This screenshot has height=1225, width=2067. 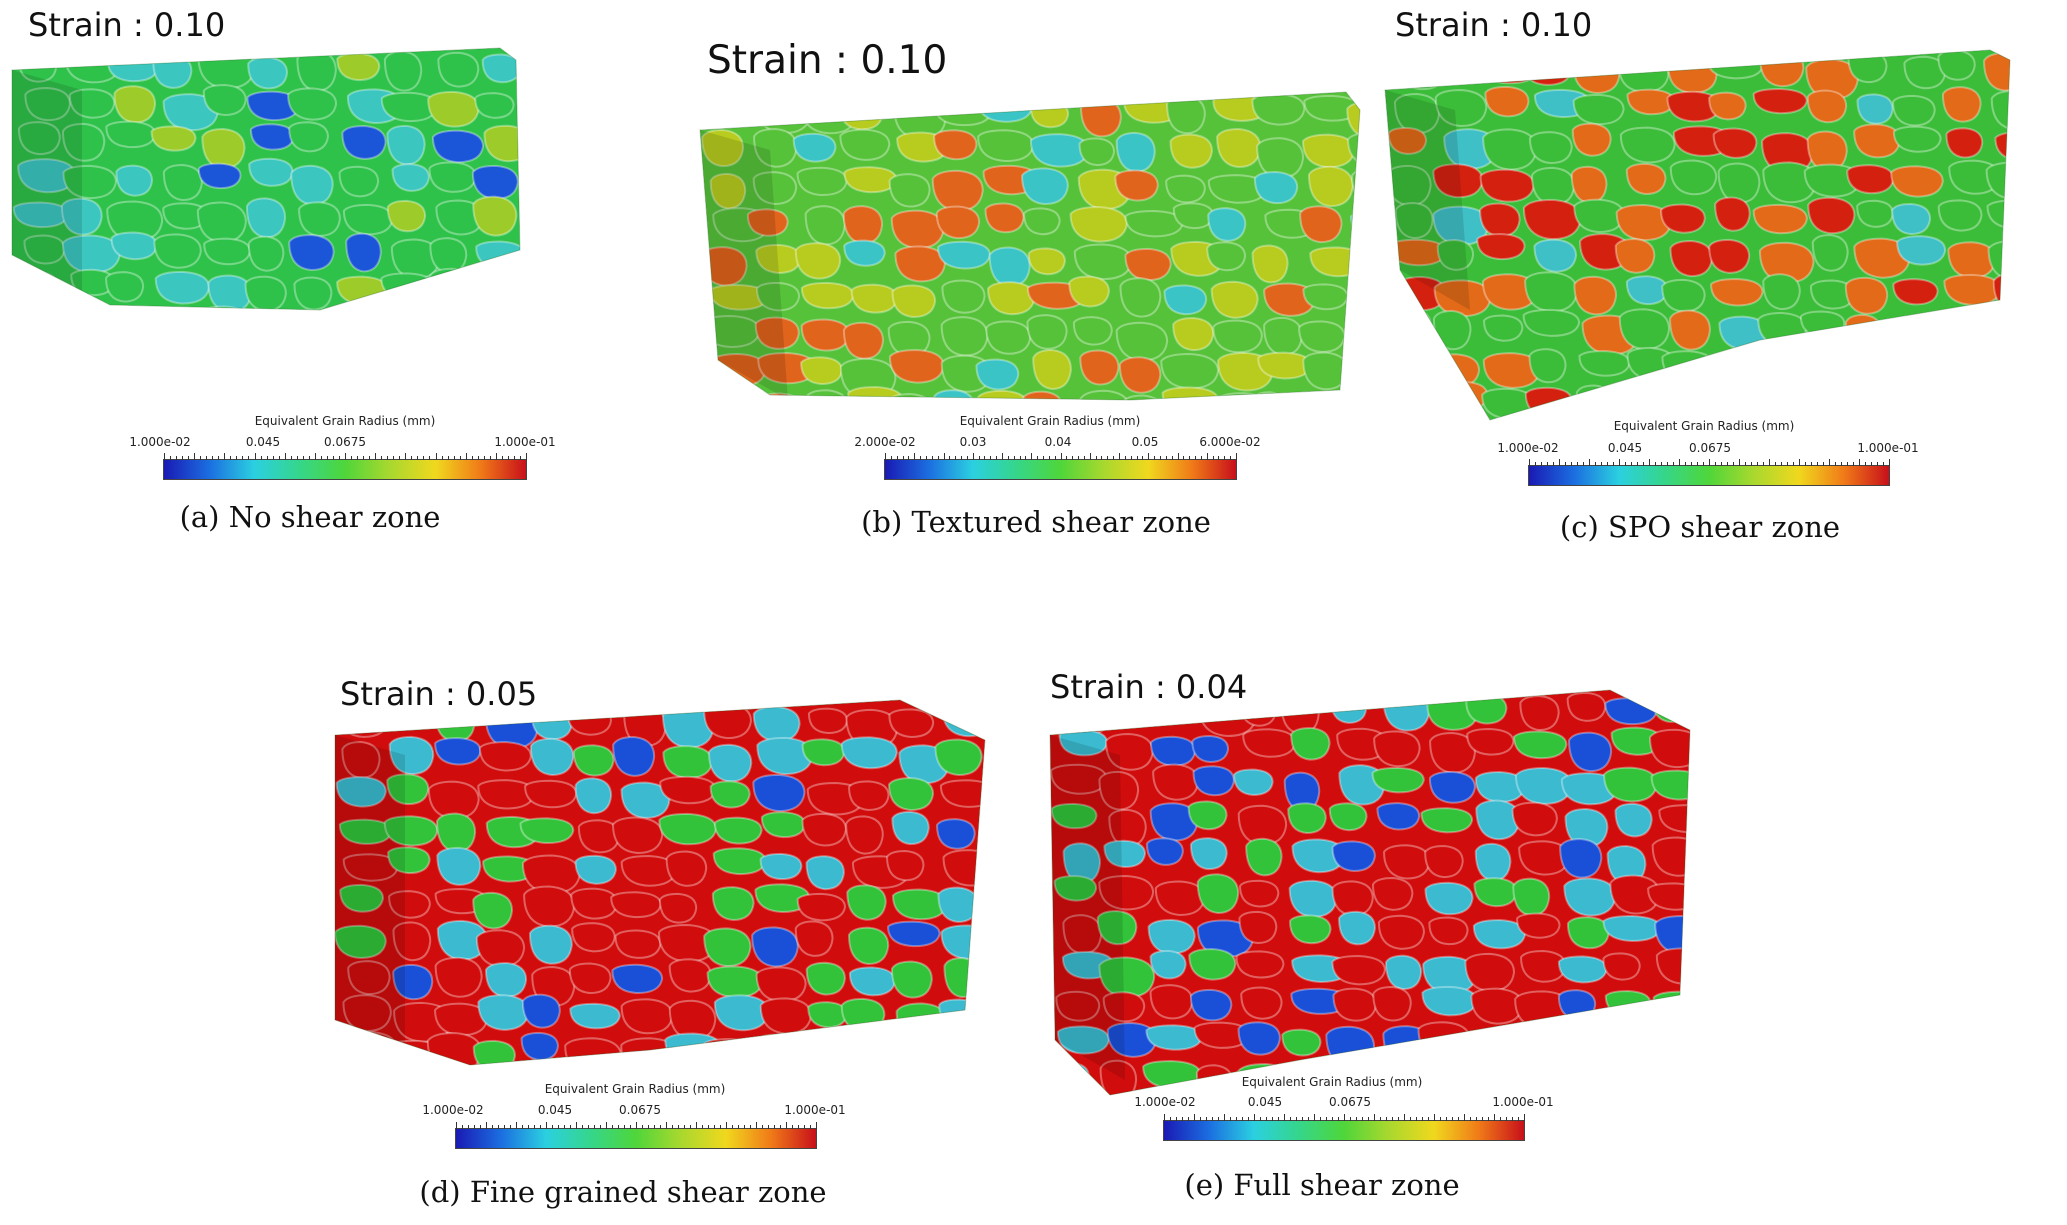 What do you see at coordinates (1625, 448) in the screenshot?
I see `colorbar-tick-label: 0.045` at bounding box center [1625, 448].